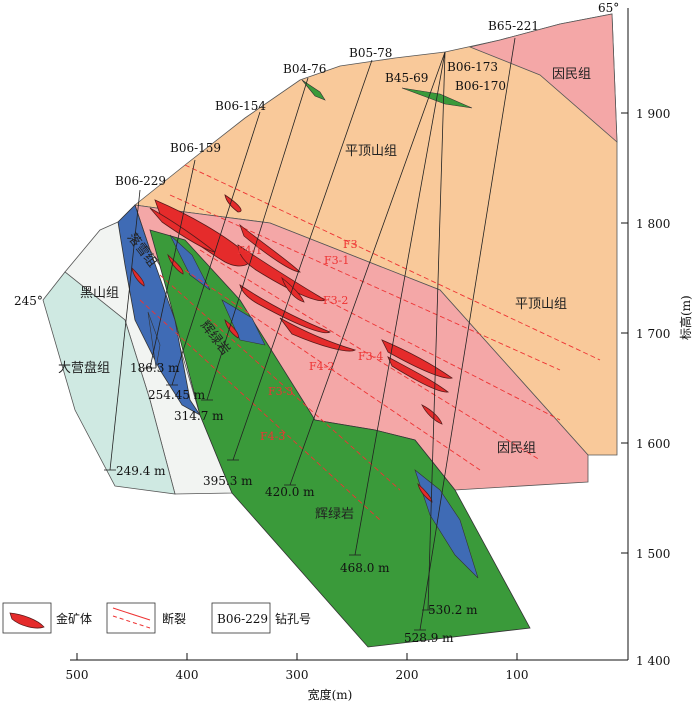 The width and height of the screenshot is (700, 705). What do you see at coordinates (293, 618) in the screenshot?
I see `legend-hole-label: 钻孔号` at bounding box center [293, 618].